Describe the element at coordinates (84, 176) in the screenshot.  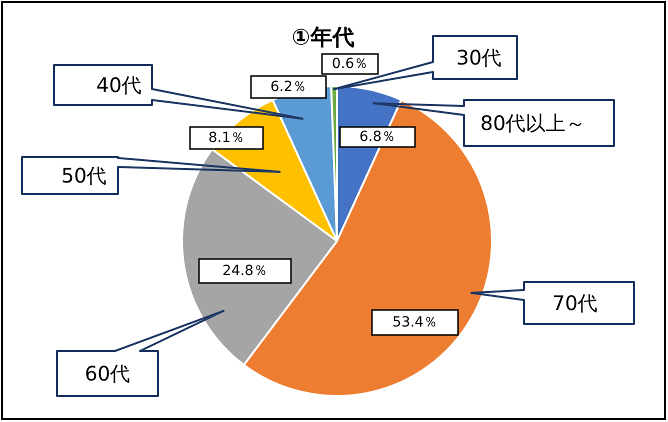
I see `slice-label: 50代` at that location.